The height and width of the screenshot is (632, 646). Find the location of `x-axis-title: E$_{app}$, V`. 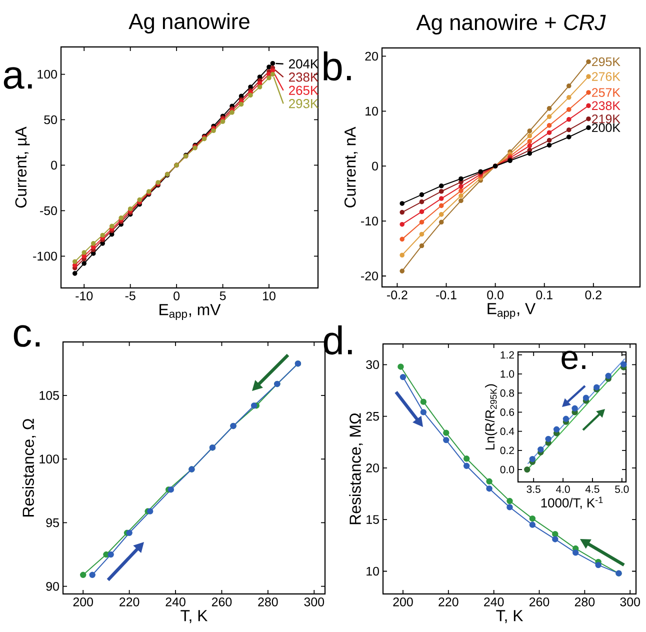

x-axis-title: E$_{app}$, V is located at coordinates (512, 311).